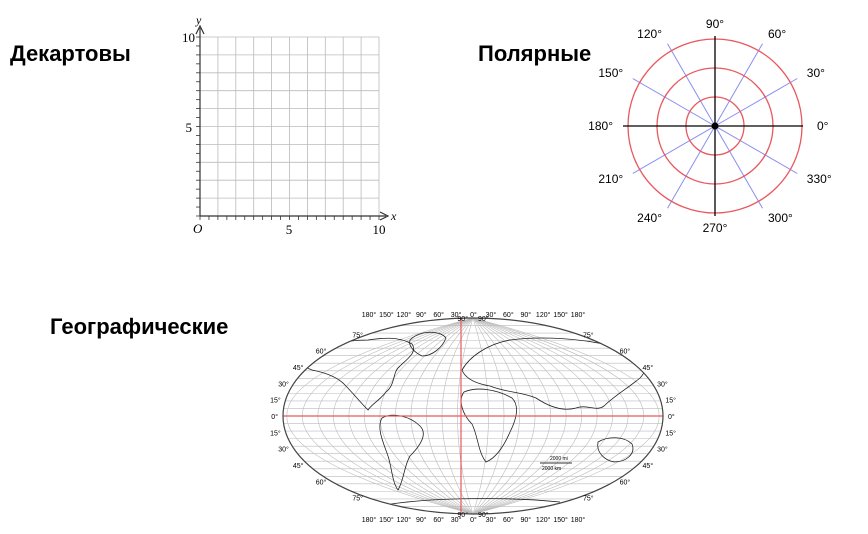 The height and width of the screenshot is (534, 868). I want to click on cartesian-grid, so click(288, 128).